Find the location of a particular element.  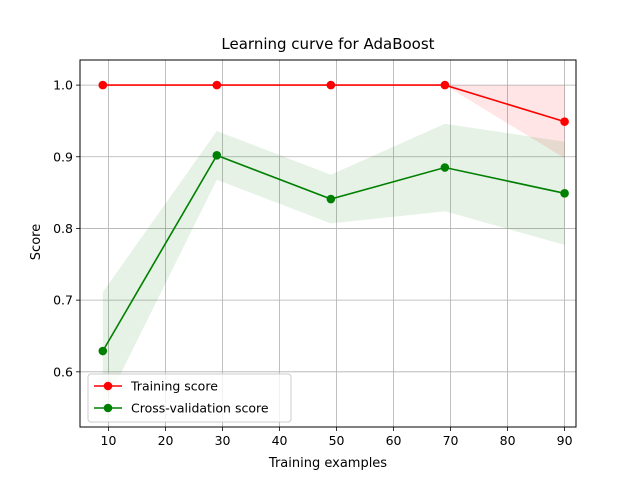

y-tick-label: 0.9 is located at coordinates (63, 156).